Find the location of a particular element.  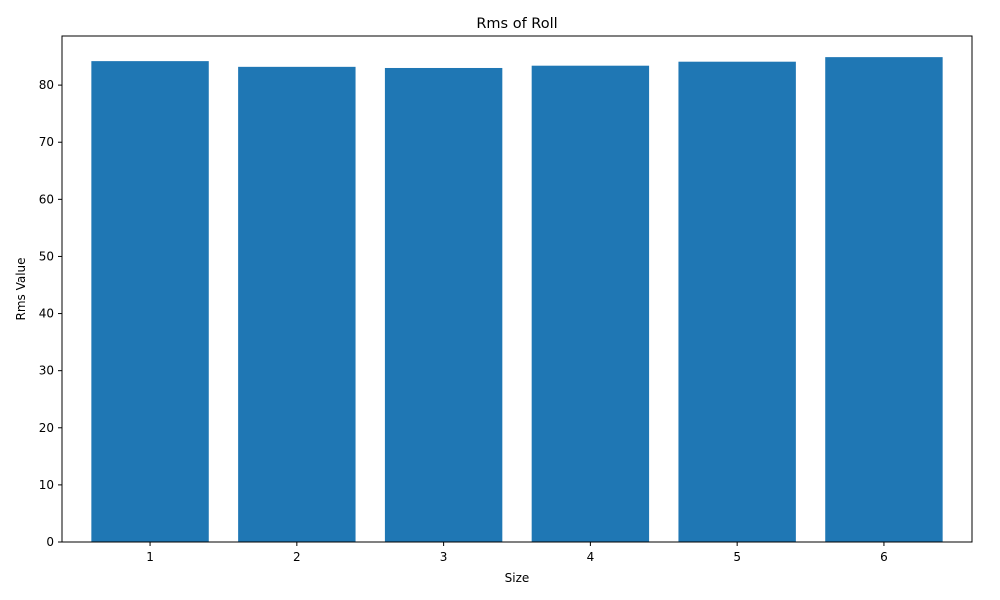

x-tick-label: 5 is located at coordinates (737, 557).